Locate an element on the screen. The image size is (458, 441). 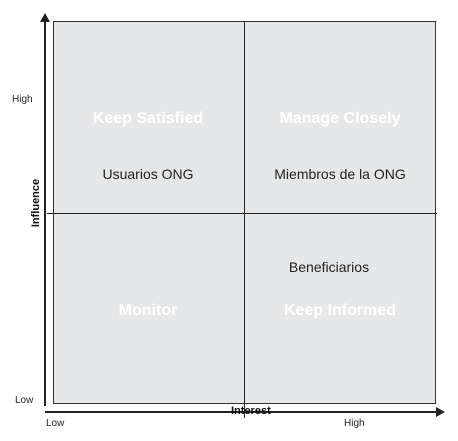
x-axis-high-label: High is located at coordinates (354, 423).